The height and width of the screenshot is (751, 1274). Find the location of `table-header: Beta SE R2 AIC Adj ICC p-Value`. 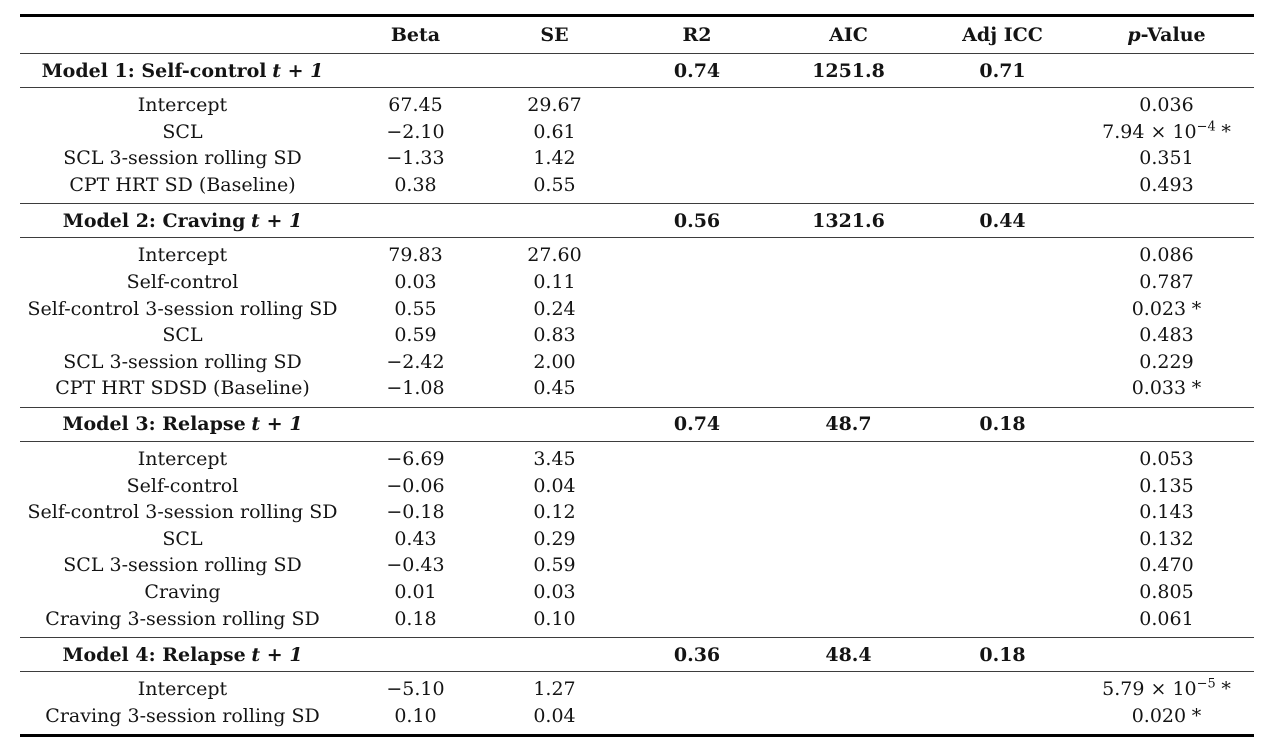

table-header: Beta SE R2 AIC Adj ICC p-Value is located at coordinates (637, 35).